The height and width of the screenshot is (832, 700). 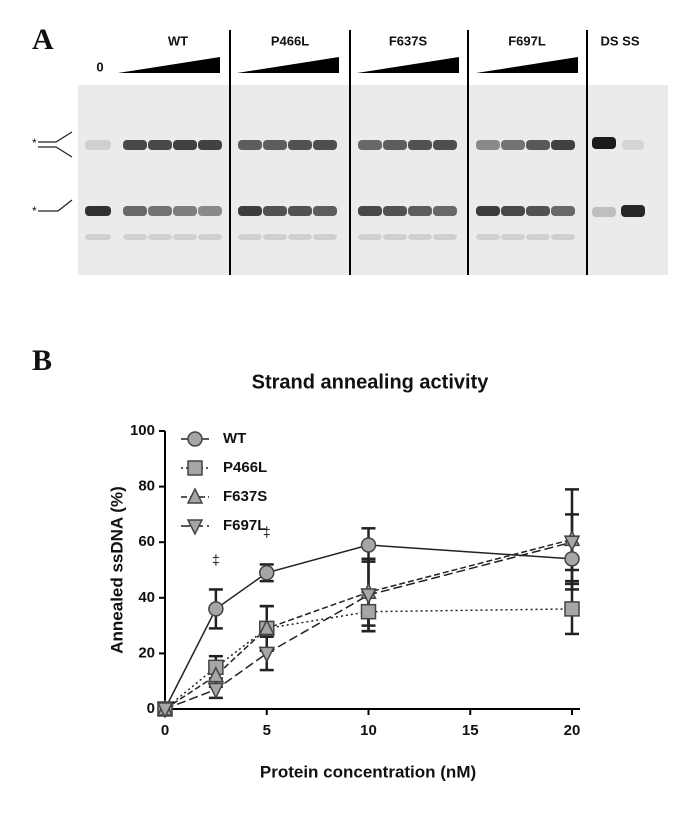 I want to click on y-tick-label: 60, so click(x=146, y=541).